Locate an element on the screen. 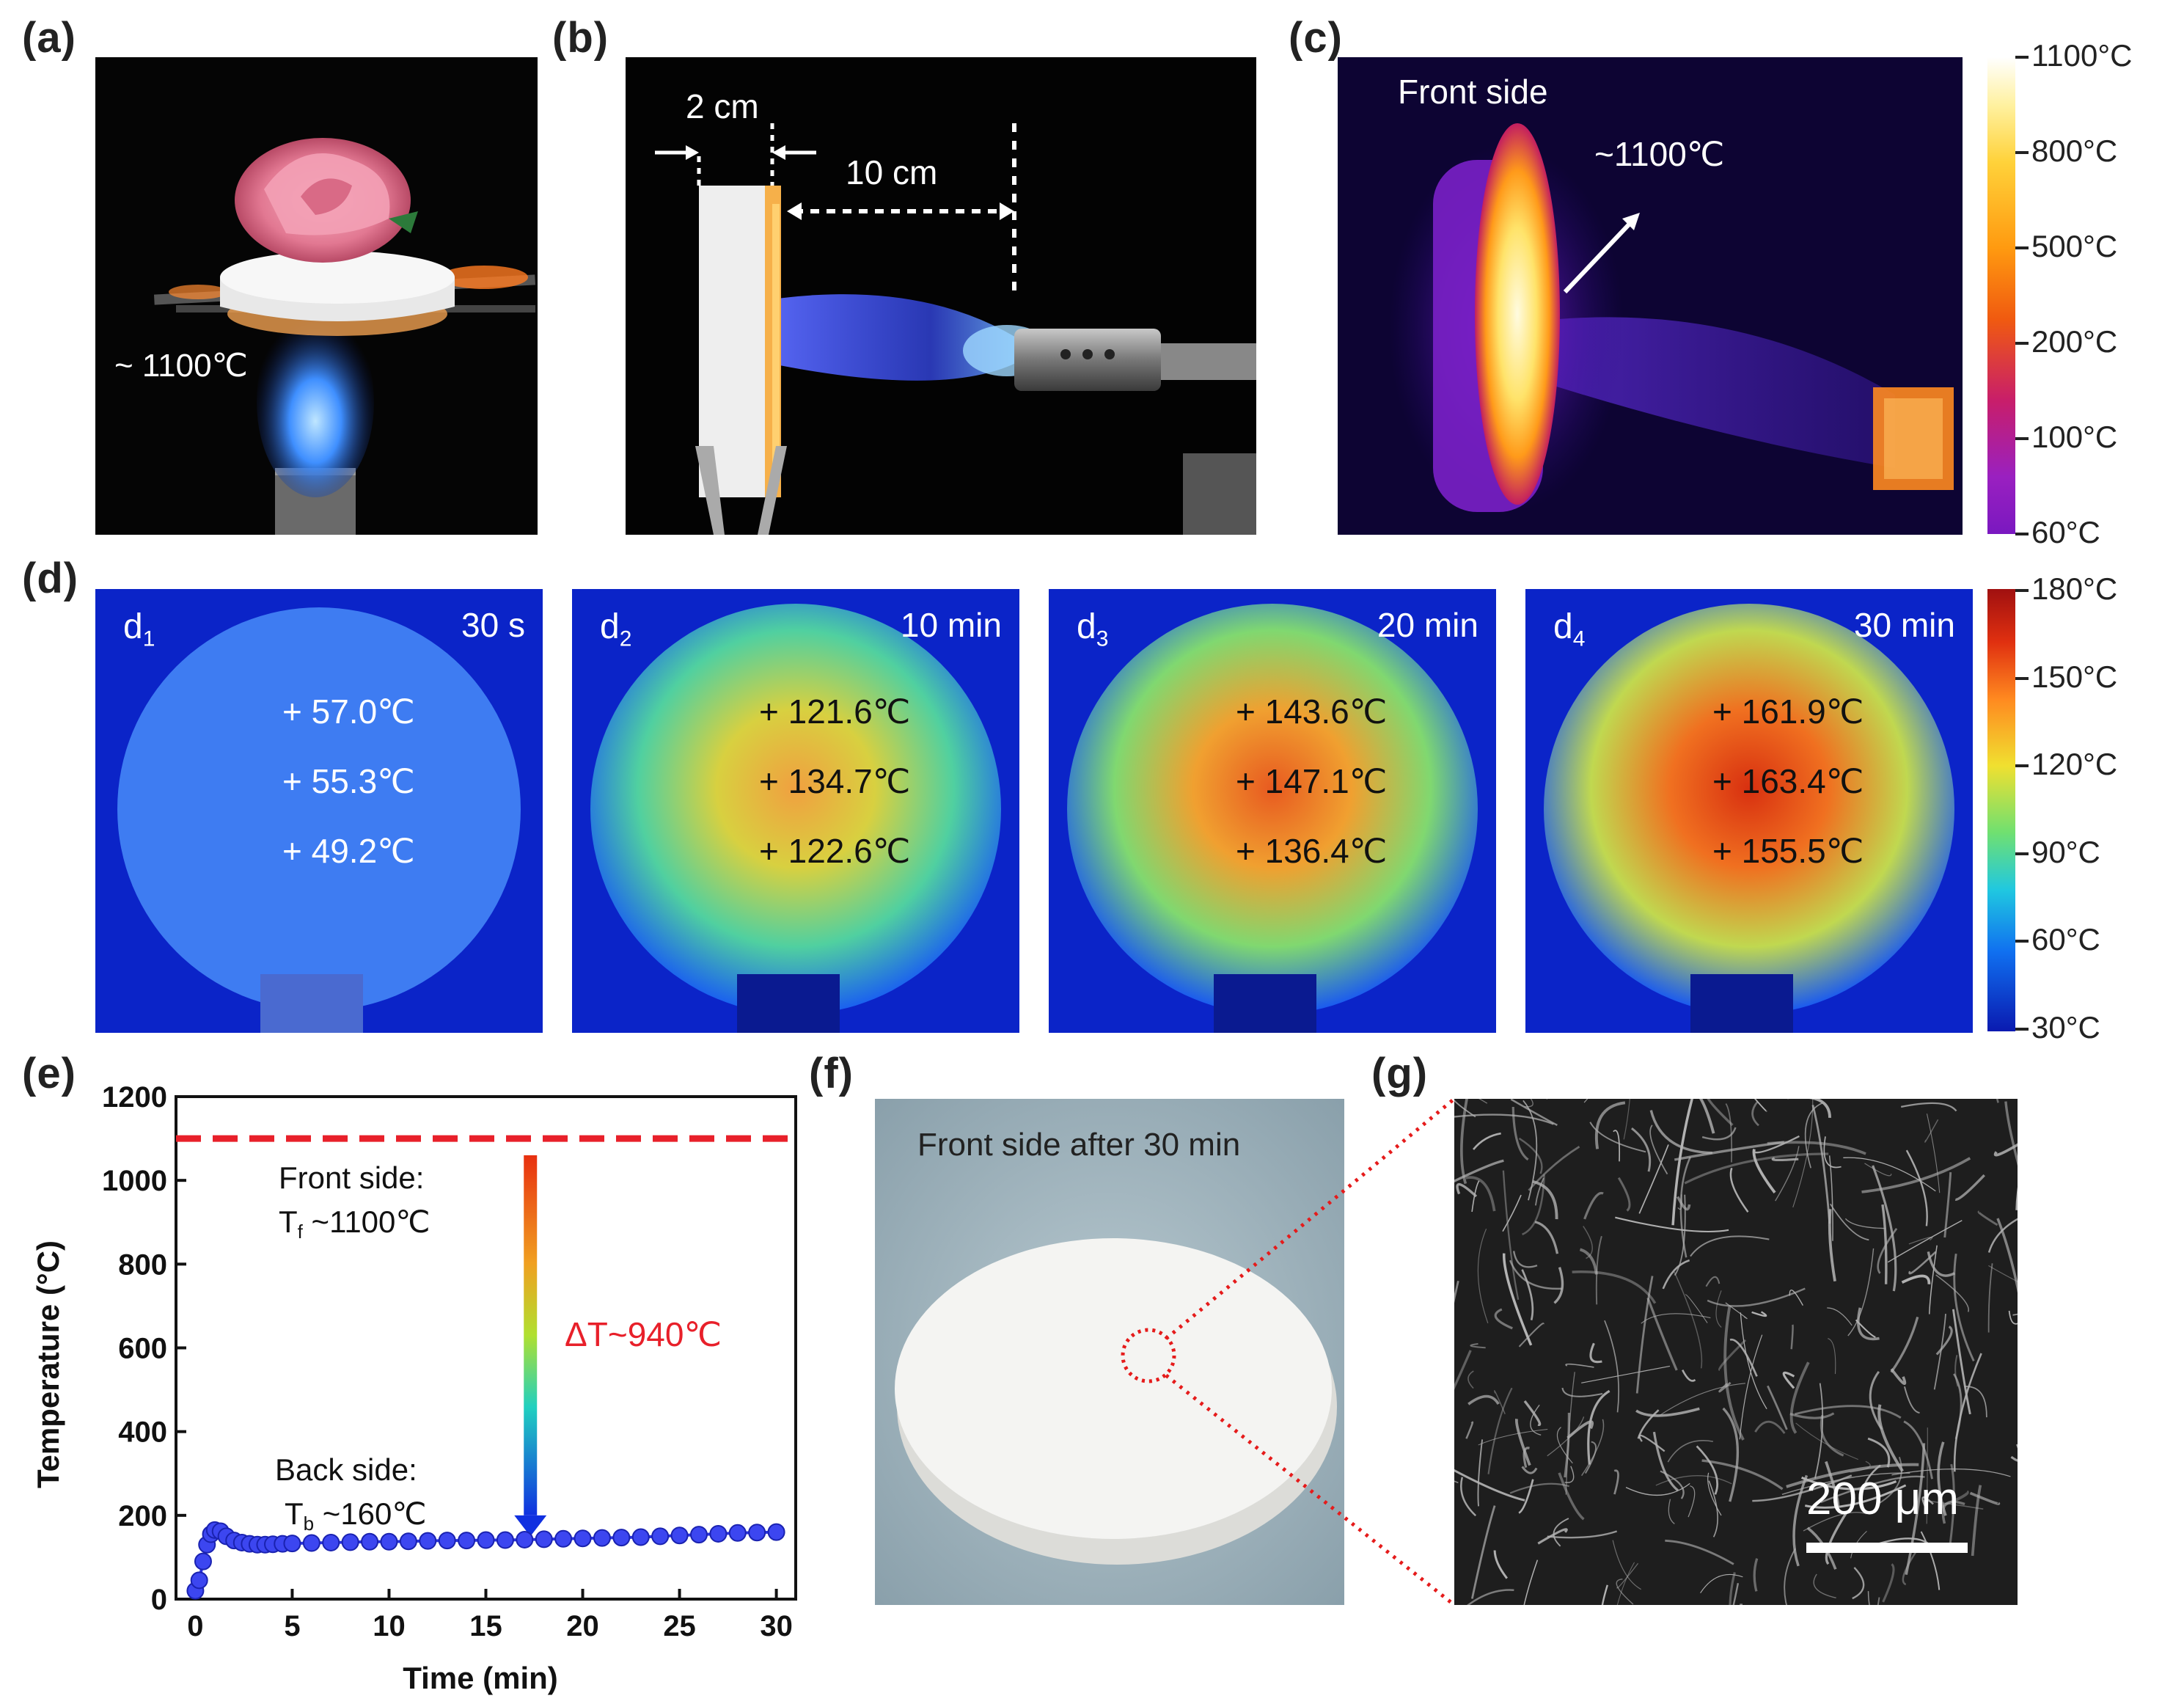 The width and height of the screenshot is (2184, 1704). panel-b-thickness: 2 cm is located at coordinates (723, 106).